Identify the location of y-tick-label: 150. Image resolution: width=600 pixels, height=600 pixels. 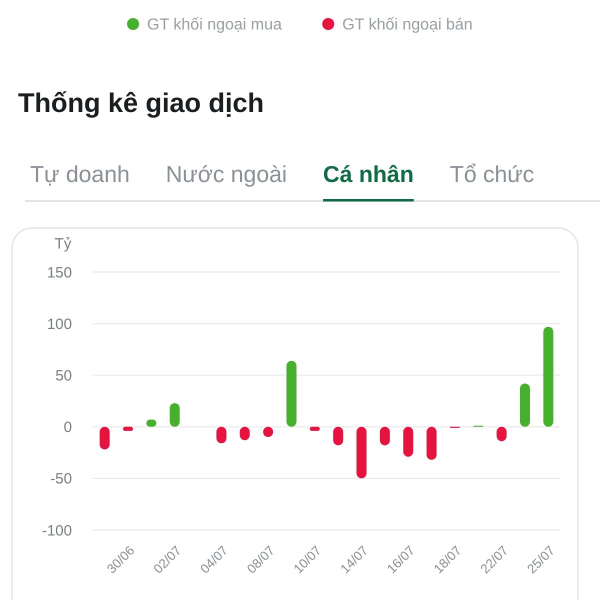
(59, 273).